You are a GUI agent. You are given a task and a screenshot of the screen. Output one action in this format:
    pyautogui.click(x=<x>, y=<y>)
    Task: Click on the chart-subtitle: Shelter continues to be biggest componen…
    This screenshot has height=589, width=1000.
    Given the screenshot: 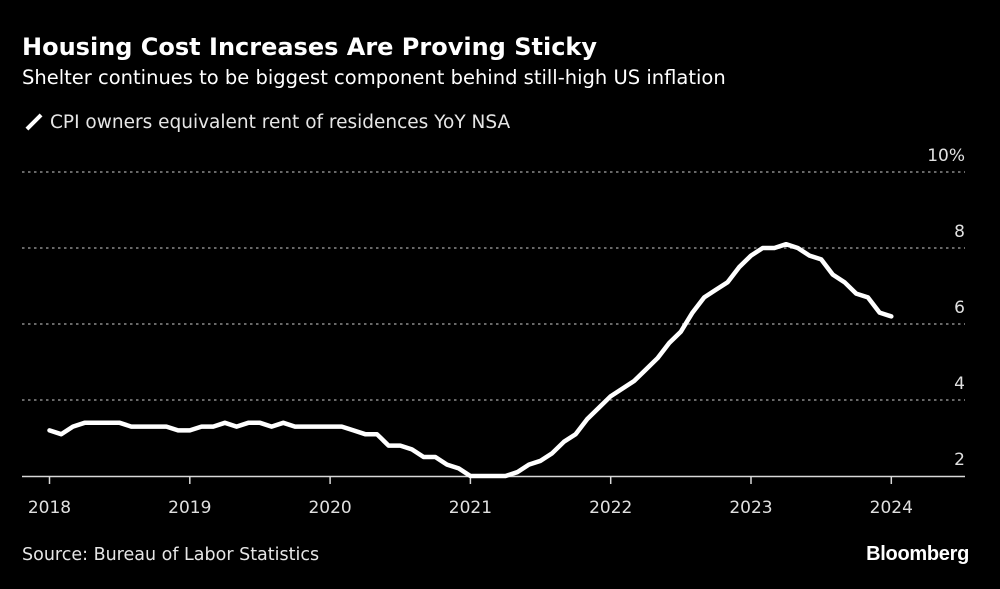 What is the action you would take?
    pyautogui.click(x=374, y=77)
    